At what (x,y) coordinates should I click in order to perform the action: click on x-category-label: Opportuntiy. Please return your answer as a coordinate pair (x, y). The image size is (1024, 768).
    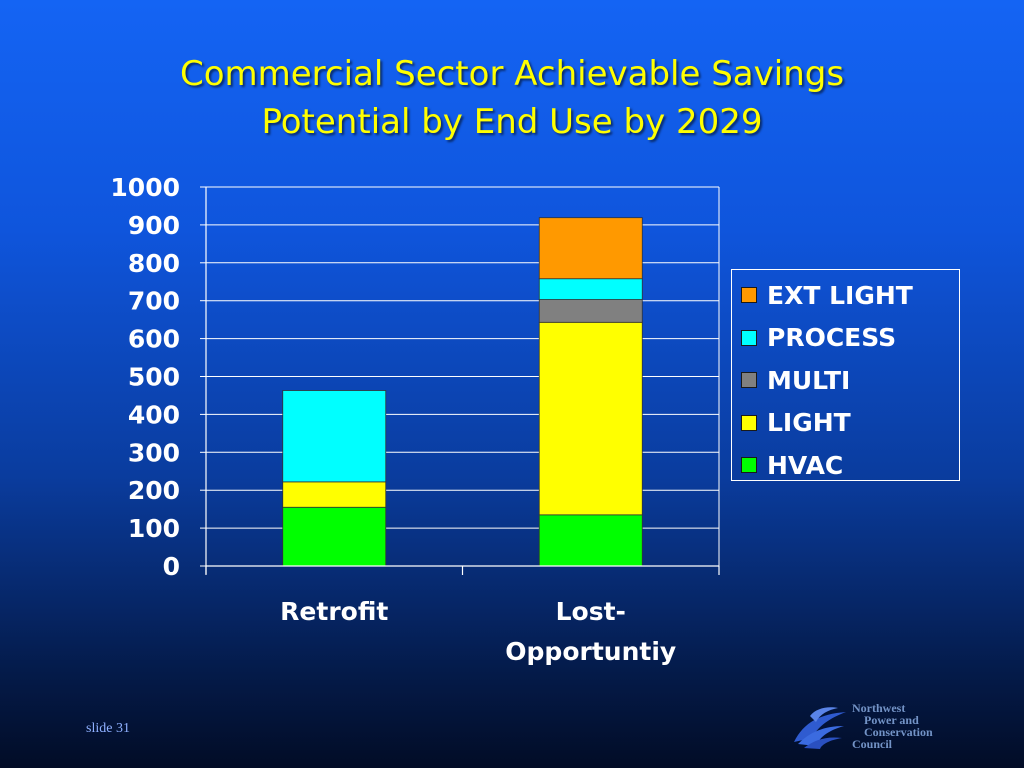
    Looking at the image, I should click on (590, 651).